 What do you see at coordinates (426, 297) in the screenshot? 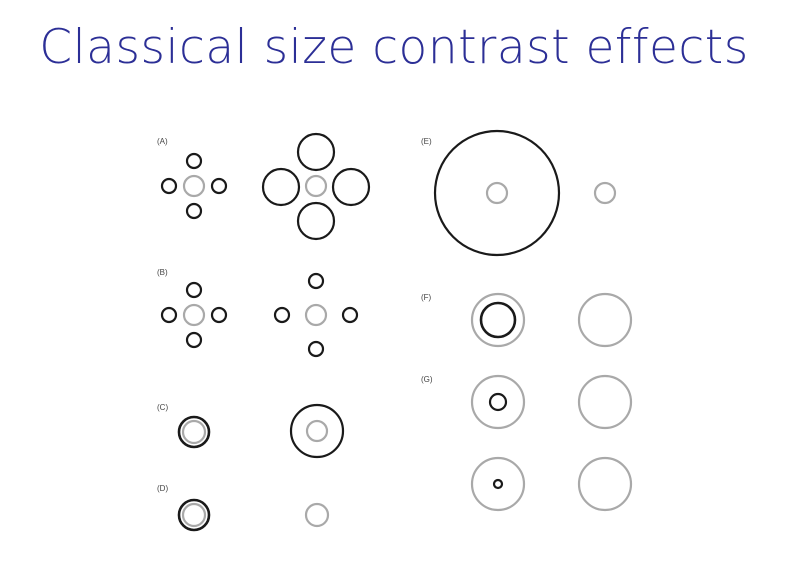
I see `panel-f-label: (F)` at bounding box center [426, 297].